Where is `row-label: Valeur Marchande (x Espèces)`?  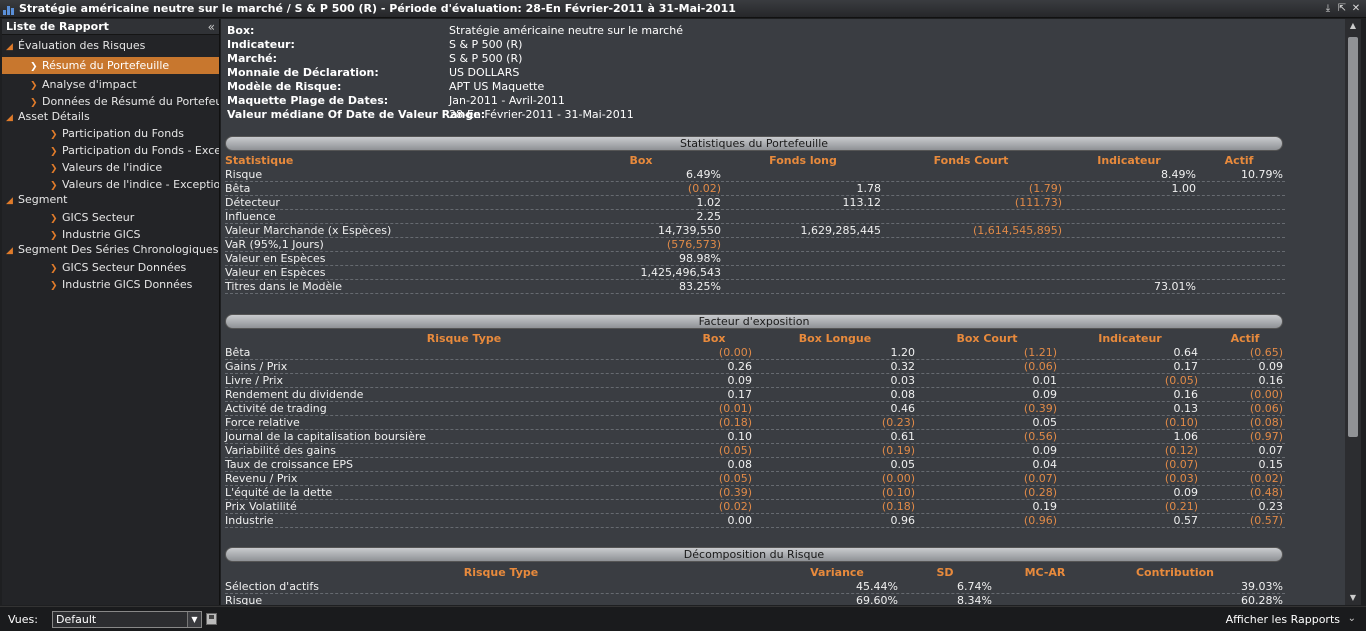
row-label: Valeur Marchande (x Espèces) is located at coordinates (308, 230).